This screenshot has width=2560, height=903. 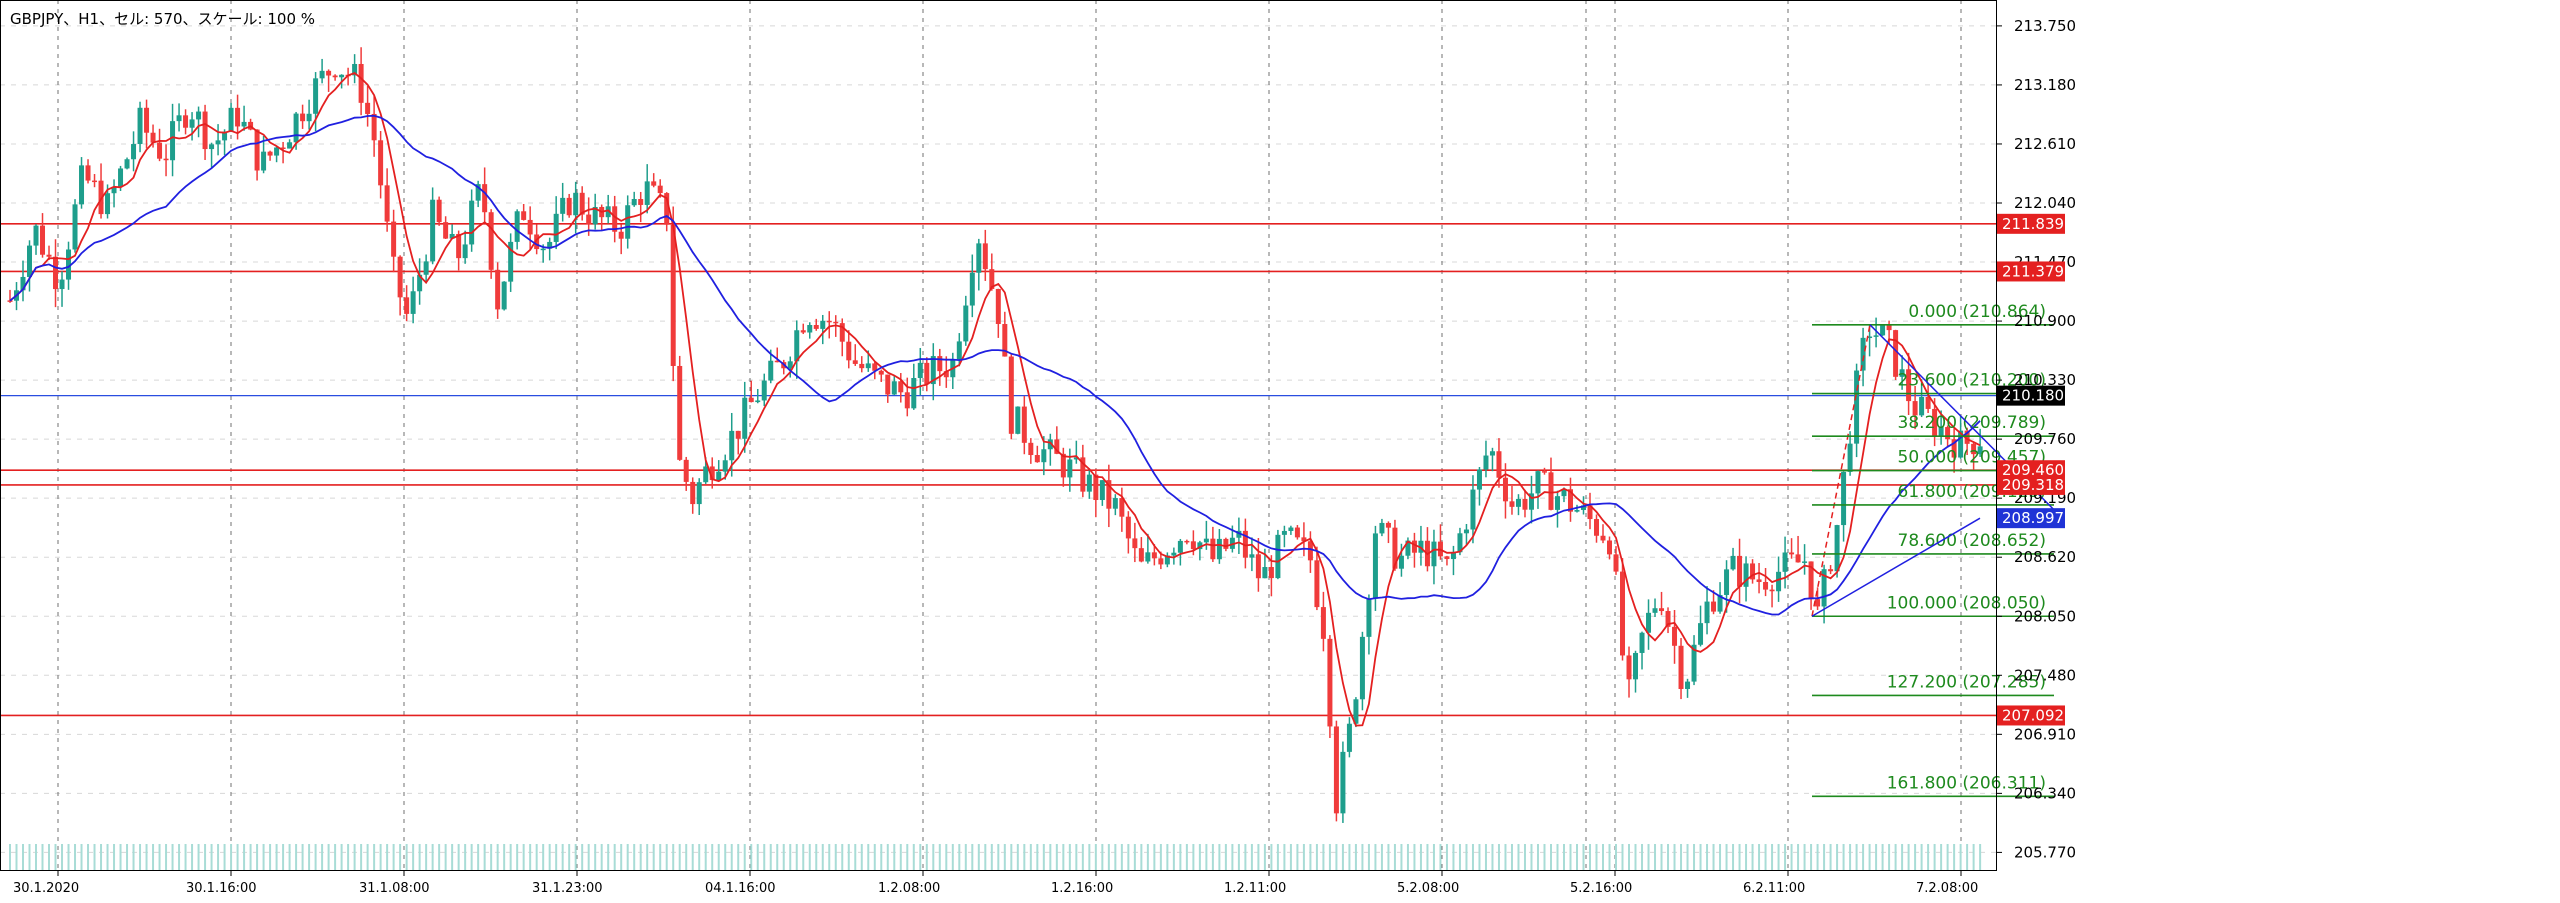 I want to click on price-tag-label: 209.460, so click(x=2033, y=470).